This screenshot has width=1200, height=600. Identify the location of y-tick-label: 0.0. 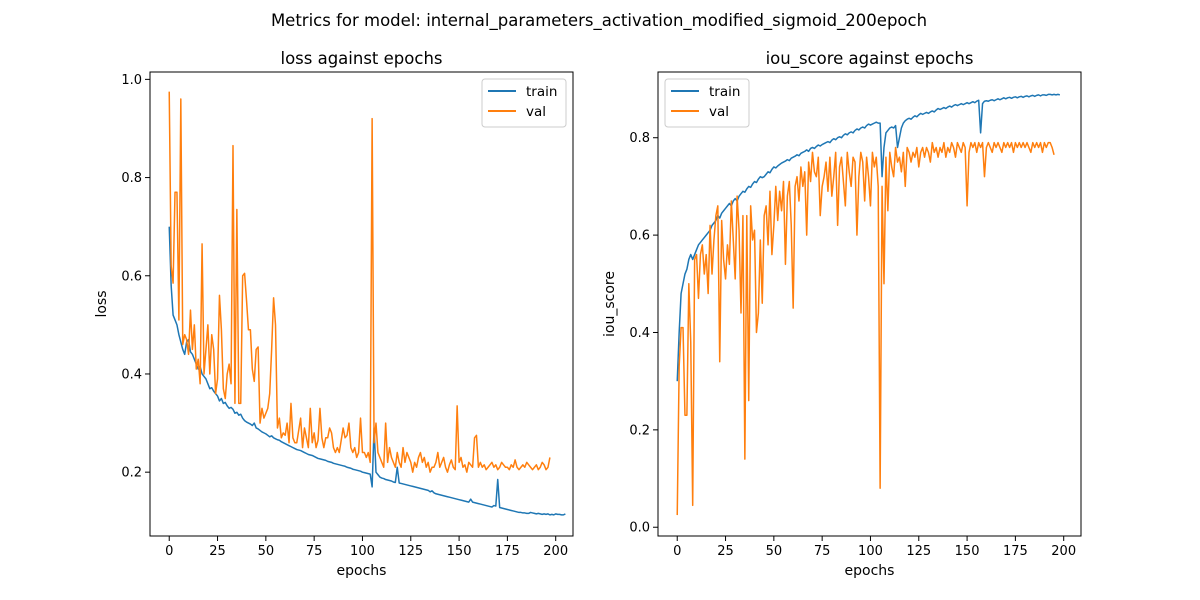
(639, 528).